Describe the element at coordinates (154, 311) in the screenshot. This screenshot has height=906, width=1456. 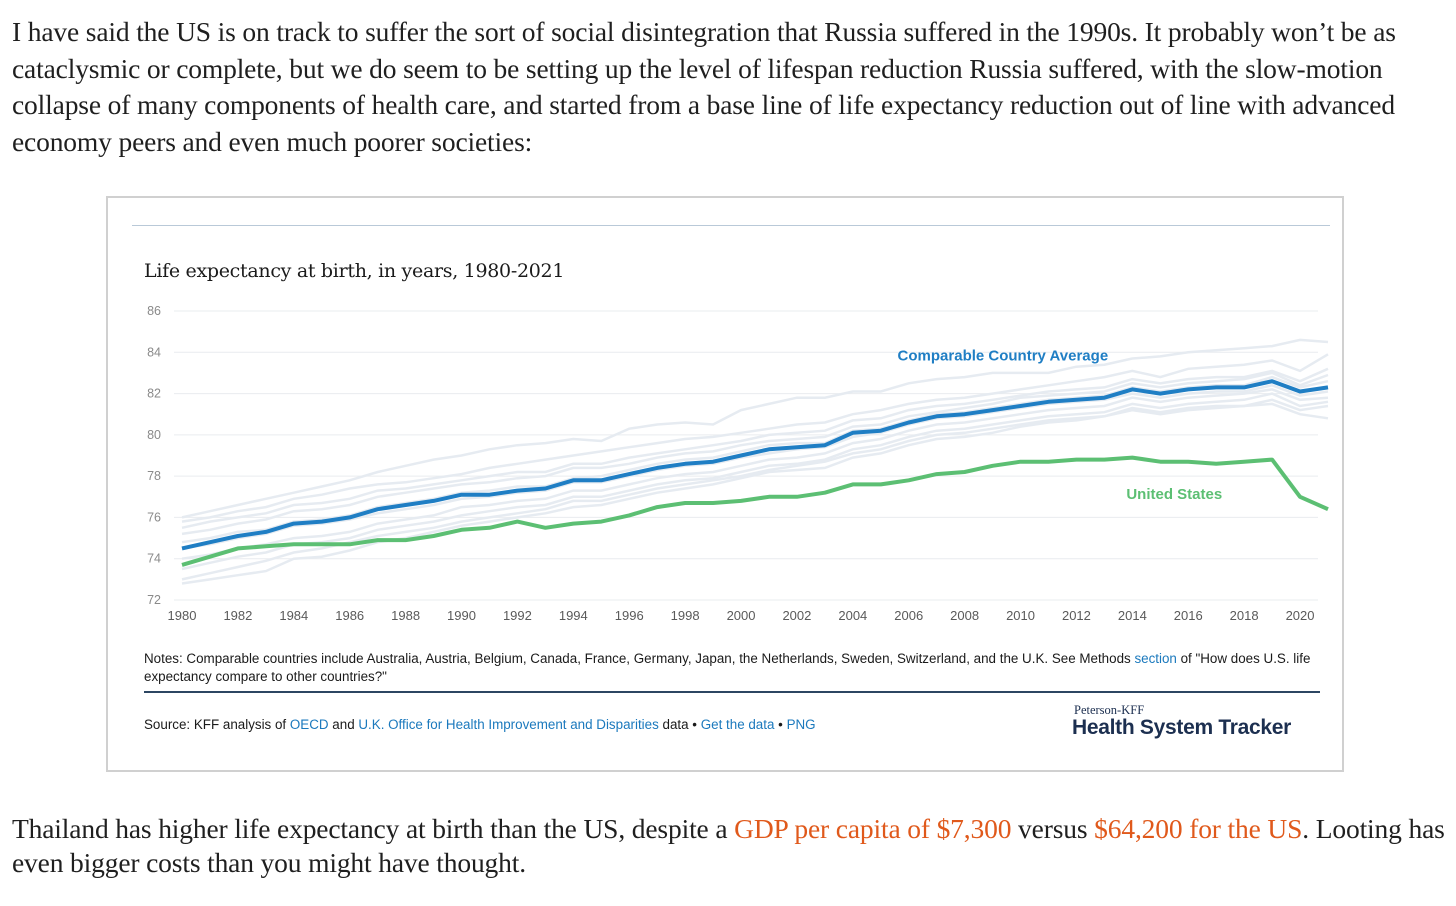
I see `y-tick-86: 86` at that location.